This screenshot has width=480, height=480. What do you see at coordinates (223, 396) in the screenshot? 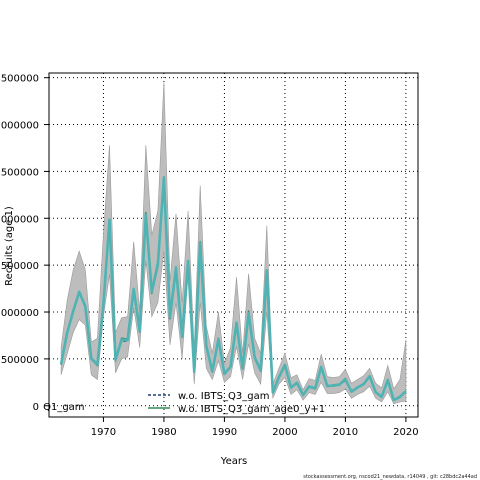
I see `legend-label: w.o. IBTS_Q3_gam` at bounding box center [223, 396].